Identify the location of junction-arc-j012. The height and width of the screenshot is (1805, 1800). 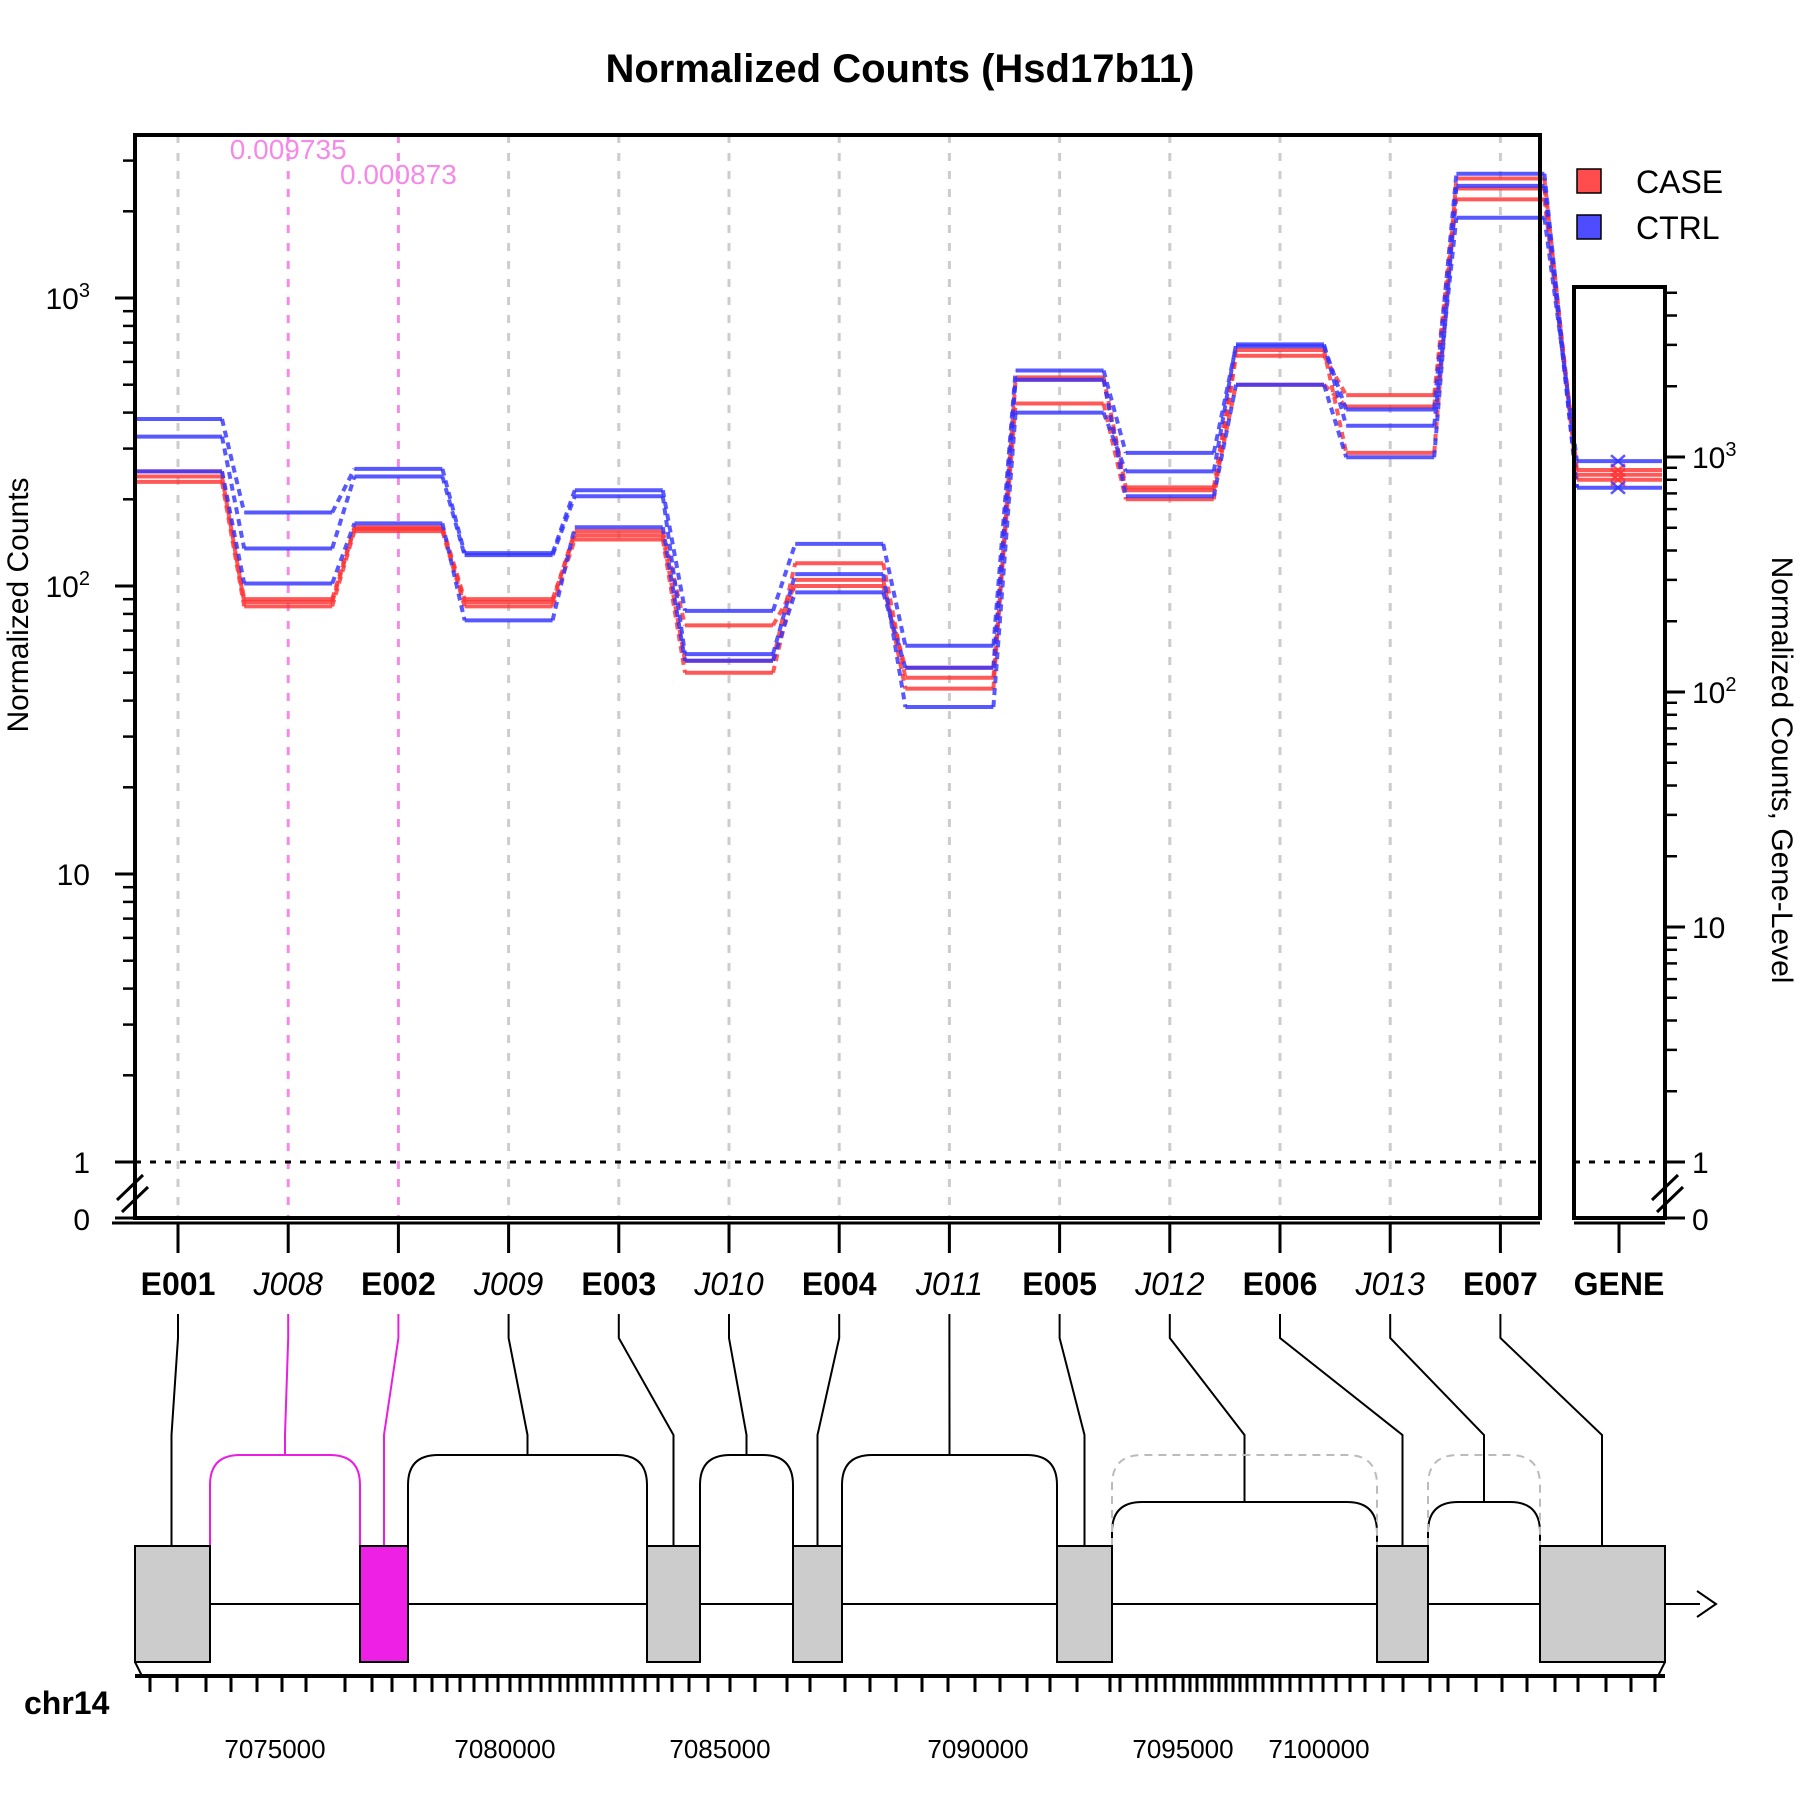
(1244, 1524).